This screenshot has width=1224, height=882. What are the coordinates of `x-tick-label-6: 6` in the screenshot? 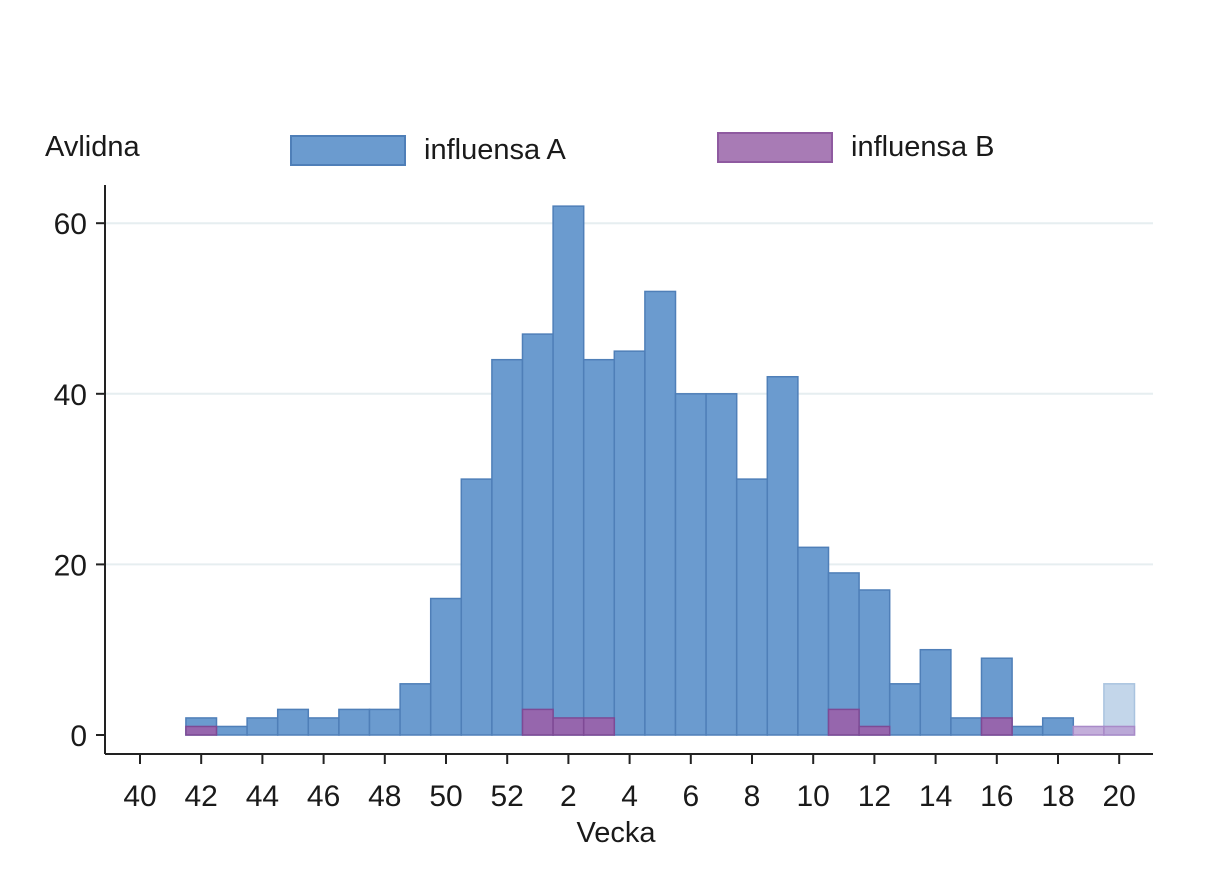 It's located at (690, 796).